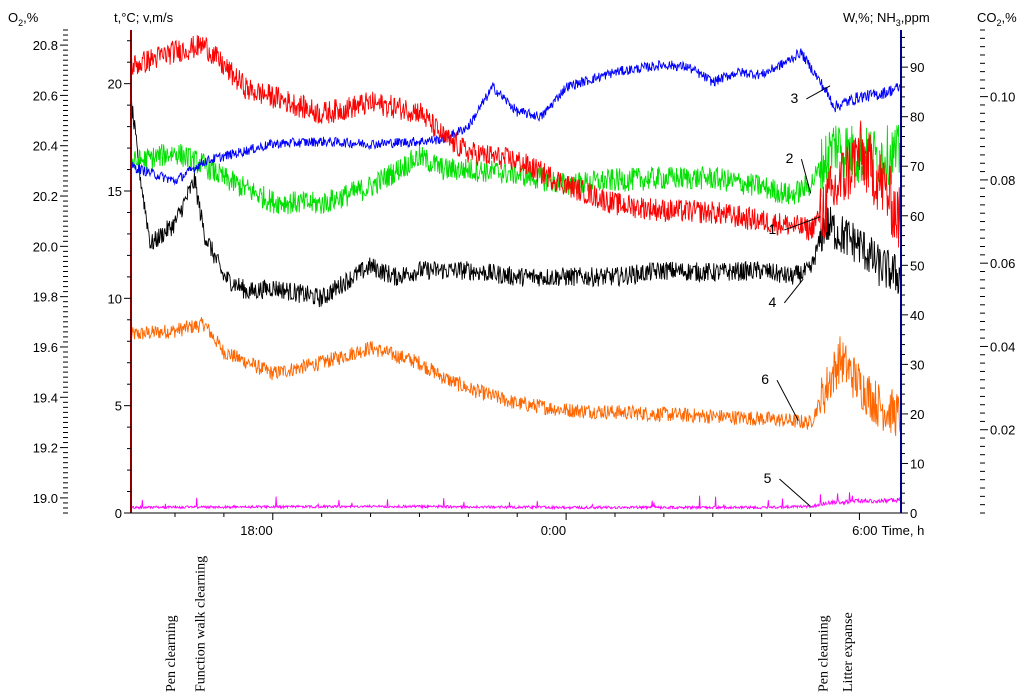  I want to click on right-inner-tick-label: 60, so click(917, 216).